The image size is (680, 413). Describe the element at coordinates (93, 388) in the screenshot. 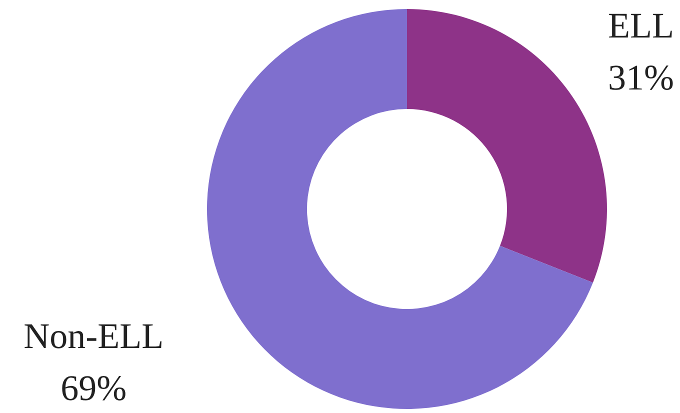

I see `data-label: 69%` at that location.